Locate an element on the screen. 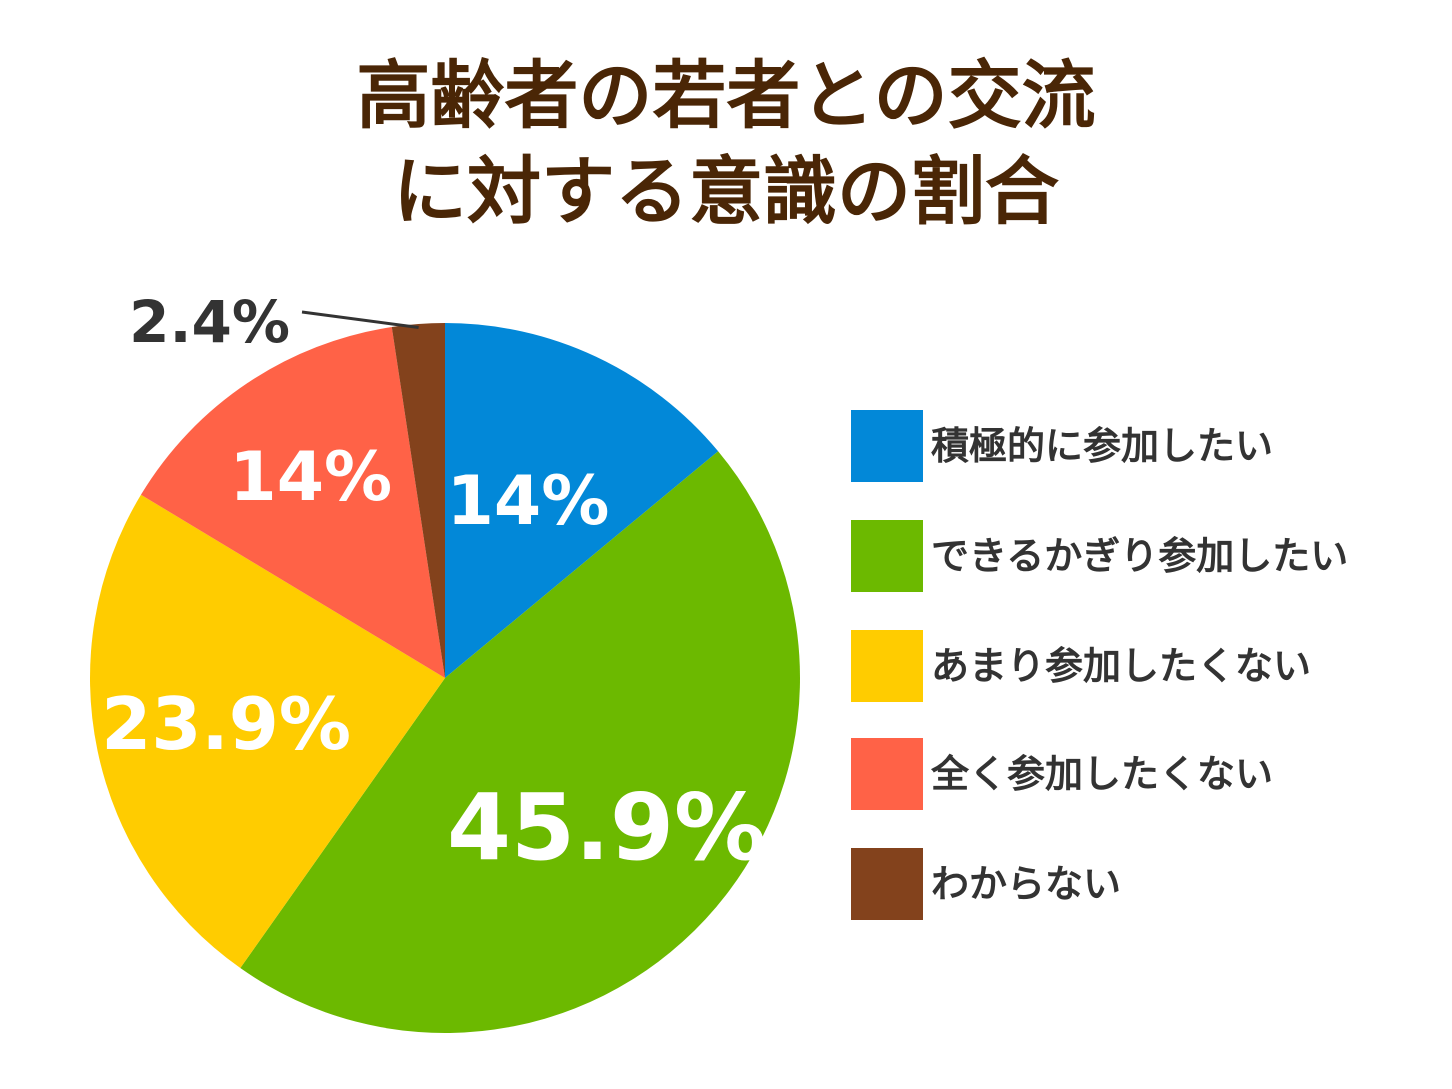 Image resolution: width=1452 pixels, height=1089 pixels. chart-title-line-1: 高齢者の若者との交流 is located at coordinates (726, 96).